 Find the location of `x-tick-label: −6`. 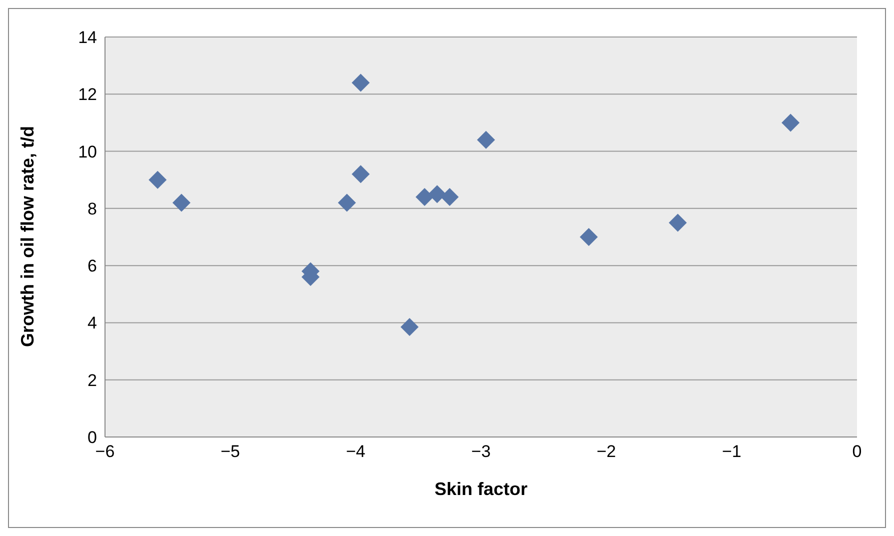

x-tick-label: −6 is located at coordinates (105, 452).